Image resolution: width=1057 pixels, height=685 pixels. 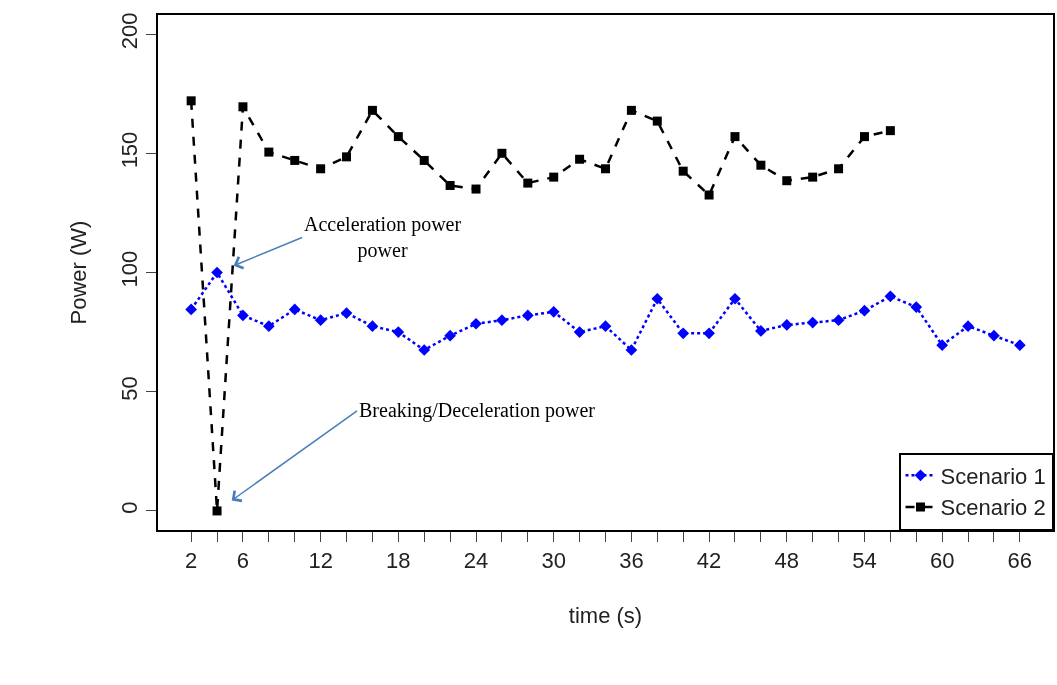 I want to click on x-tick-label: 24, so click(x=476, y=561).